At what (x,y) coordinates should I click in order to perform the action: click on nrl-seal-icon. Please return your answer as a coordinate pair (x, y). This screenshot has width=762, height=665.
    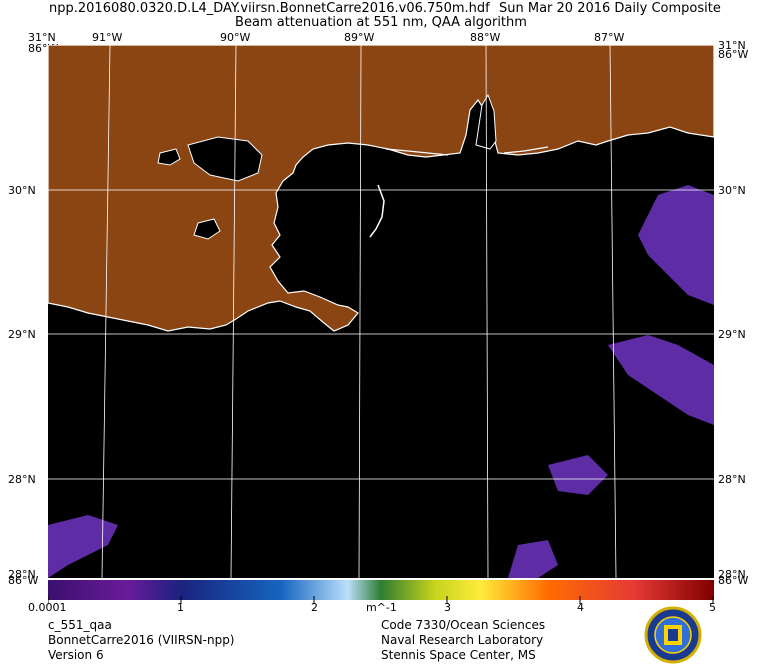
    Looking at the image, I should click on (673, 635).